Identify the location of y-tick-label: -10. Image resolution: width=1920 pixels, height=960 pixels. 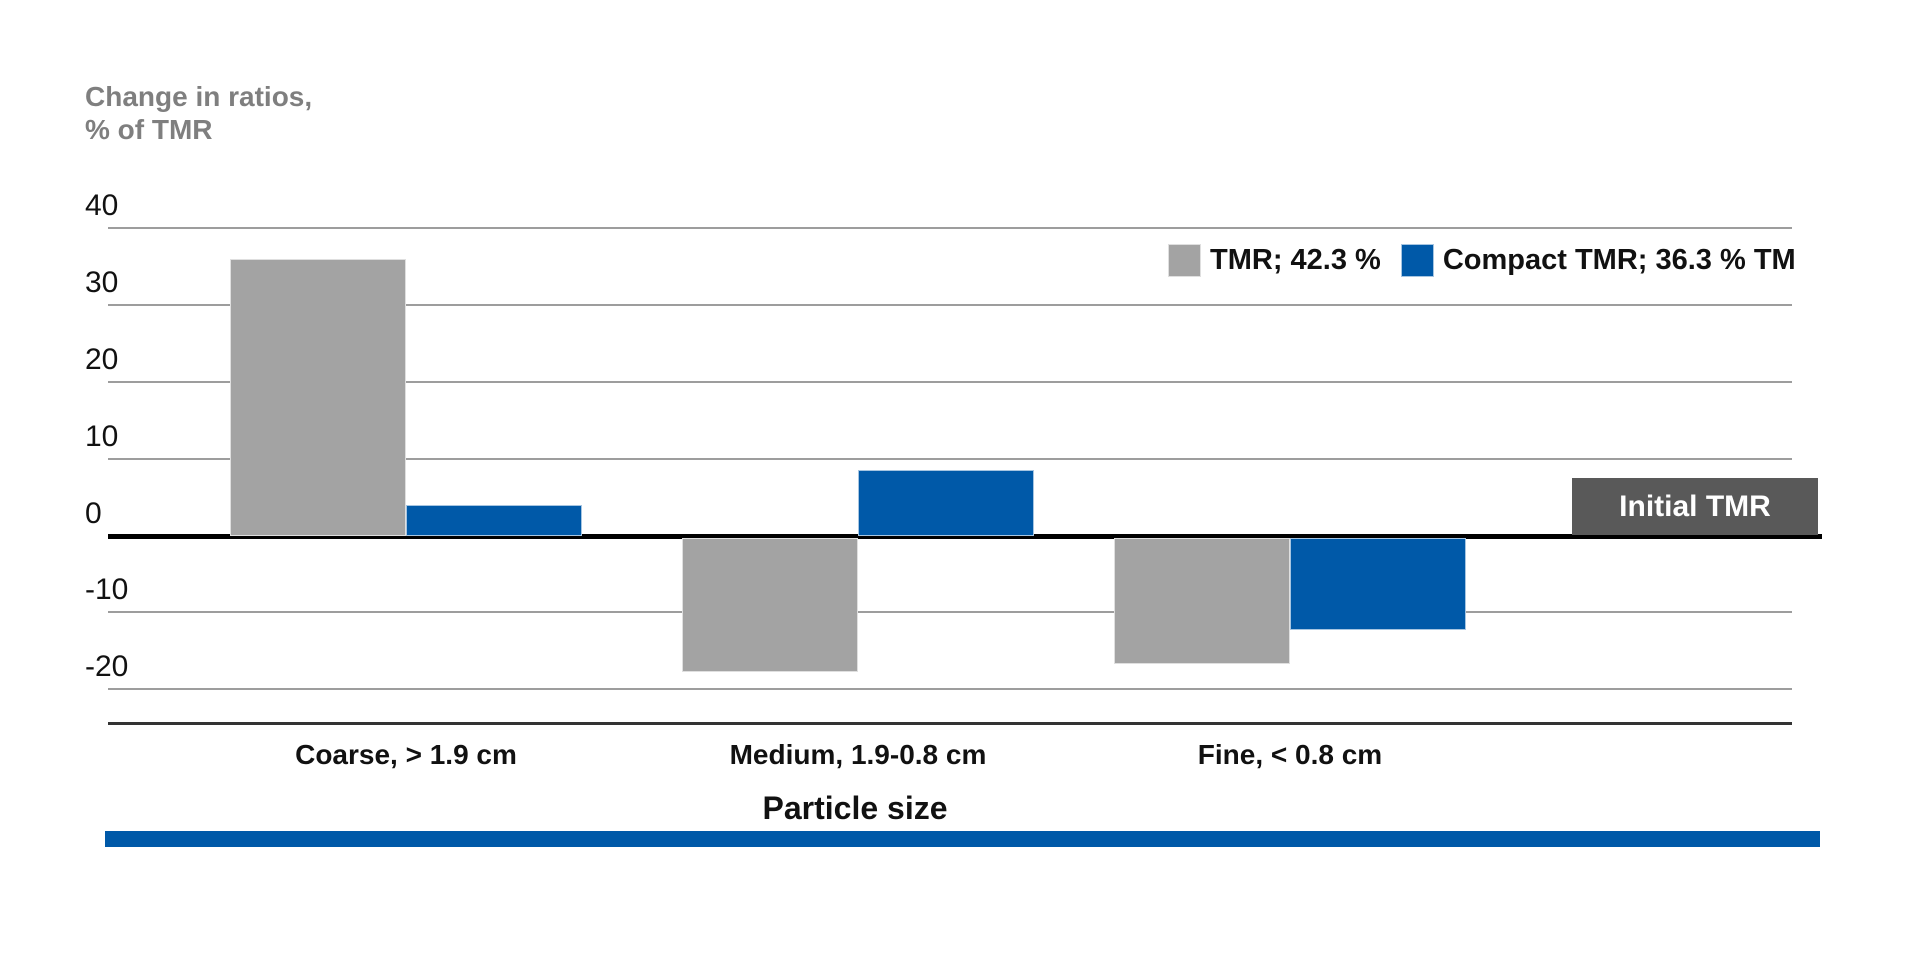
(107, 590).